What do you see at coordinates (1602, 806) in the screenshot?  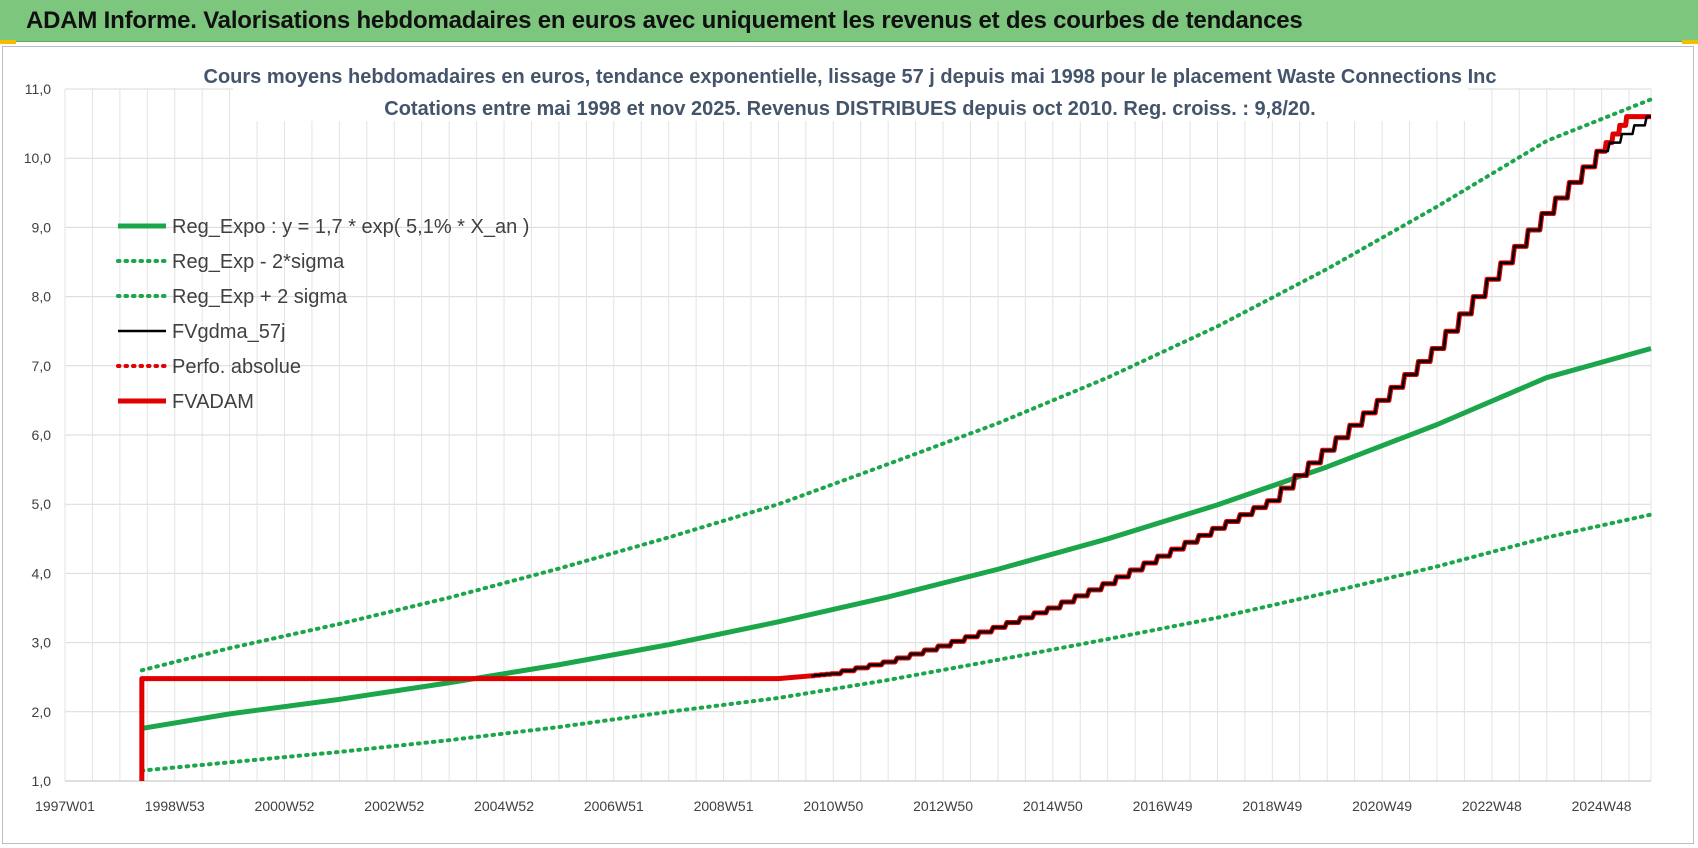 I see `x-tick-label: 2024W48` at bounding box center [1602, 806].